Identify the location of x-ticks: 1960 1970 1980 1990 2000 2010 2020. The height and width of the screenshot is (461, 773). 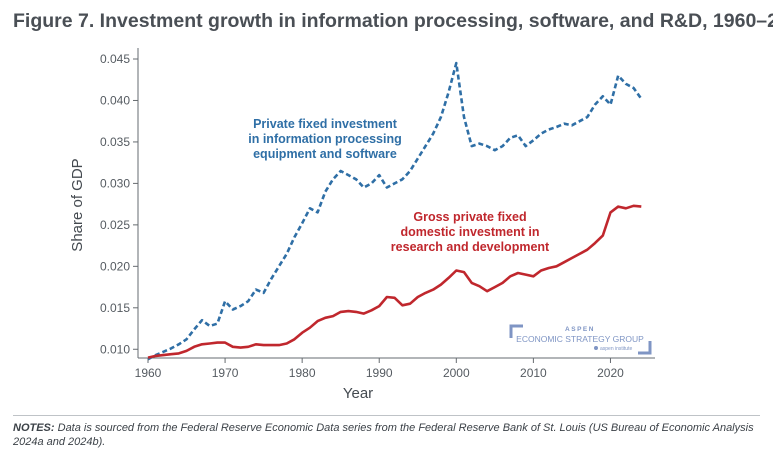
(379, 369).